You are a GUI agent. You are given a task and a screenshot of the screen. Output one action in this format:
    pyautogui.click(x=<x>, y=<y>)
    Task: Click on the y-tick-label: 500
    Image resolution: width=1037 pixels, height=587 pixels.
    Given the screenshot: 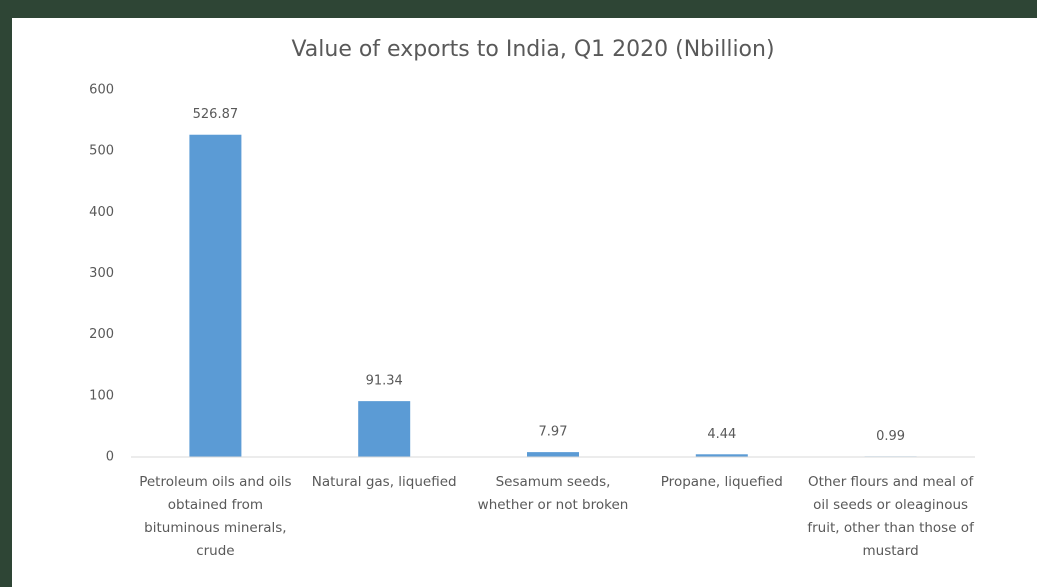 What is the action you would take?
    pyautogui.click(x=101, y=151)
    